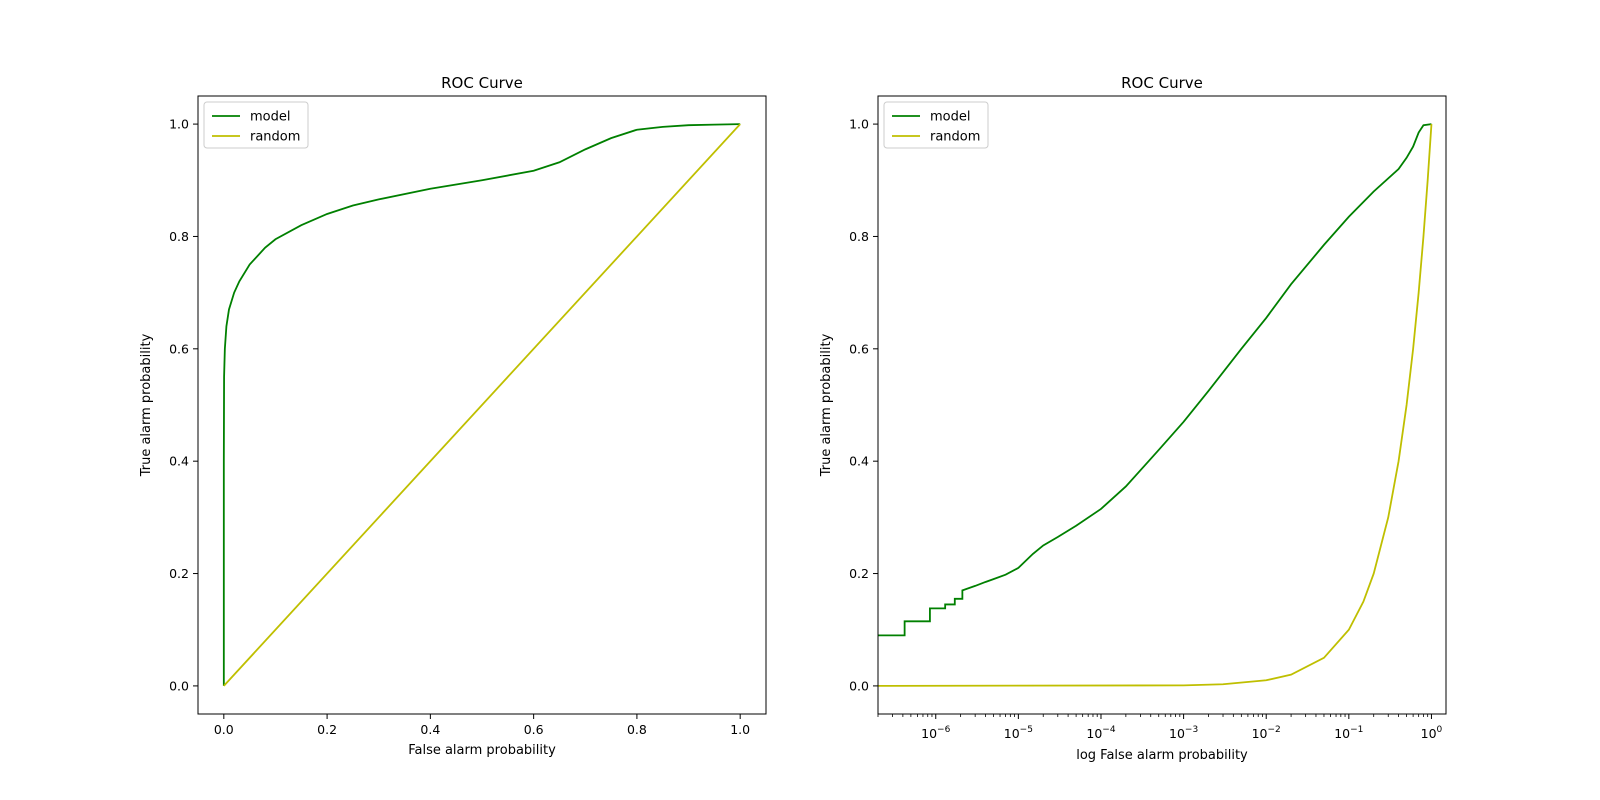  I want to click on x-tick-label-exponent: 0, so click(1440, 730).